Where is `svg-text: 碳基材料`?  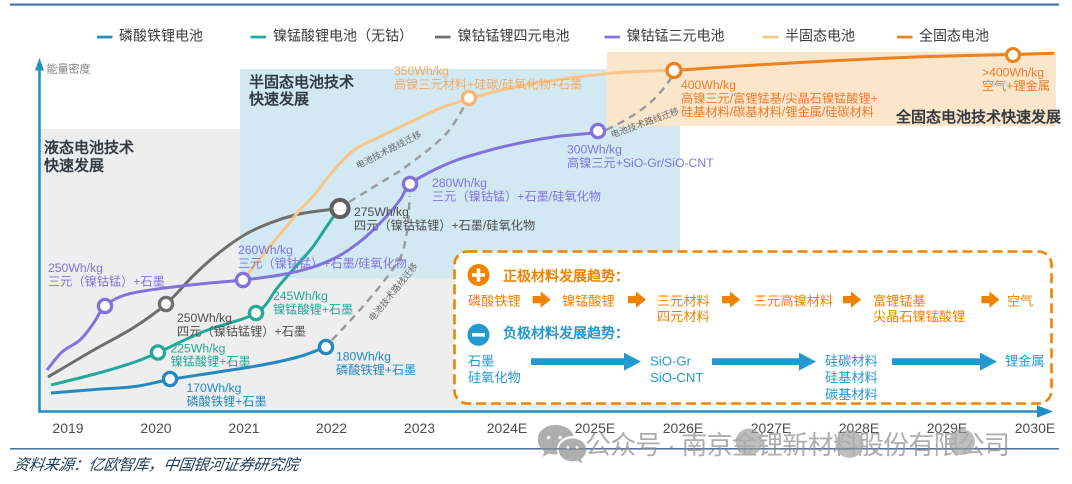 svg-text: 碳基材料 is located at coordinates (851, 394).